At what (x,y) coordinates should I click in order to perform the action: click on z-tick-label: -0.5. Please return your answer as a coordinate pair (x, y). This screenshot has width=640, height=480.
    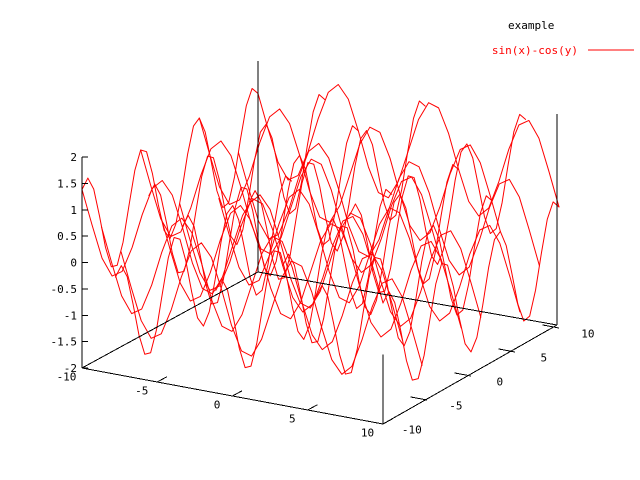
    Looking at the image, I should click on (64, 289).